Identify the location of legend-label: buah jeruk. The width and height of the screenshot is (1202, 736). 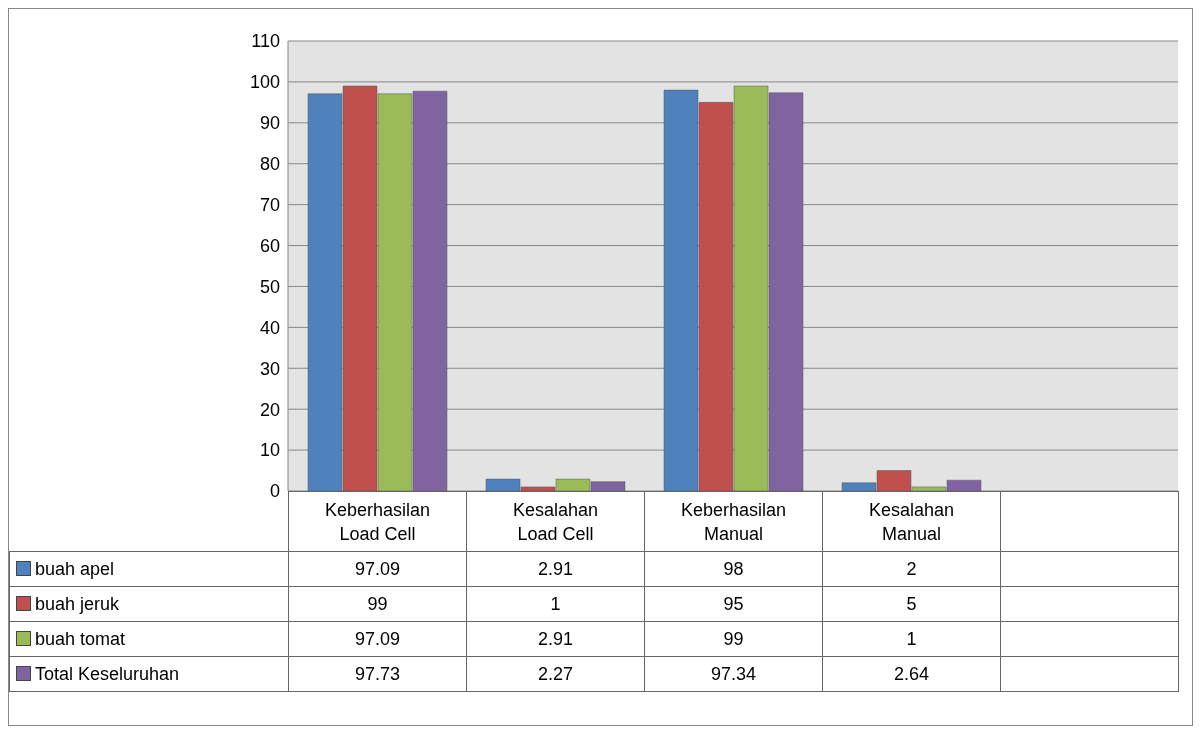
(149, 604).